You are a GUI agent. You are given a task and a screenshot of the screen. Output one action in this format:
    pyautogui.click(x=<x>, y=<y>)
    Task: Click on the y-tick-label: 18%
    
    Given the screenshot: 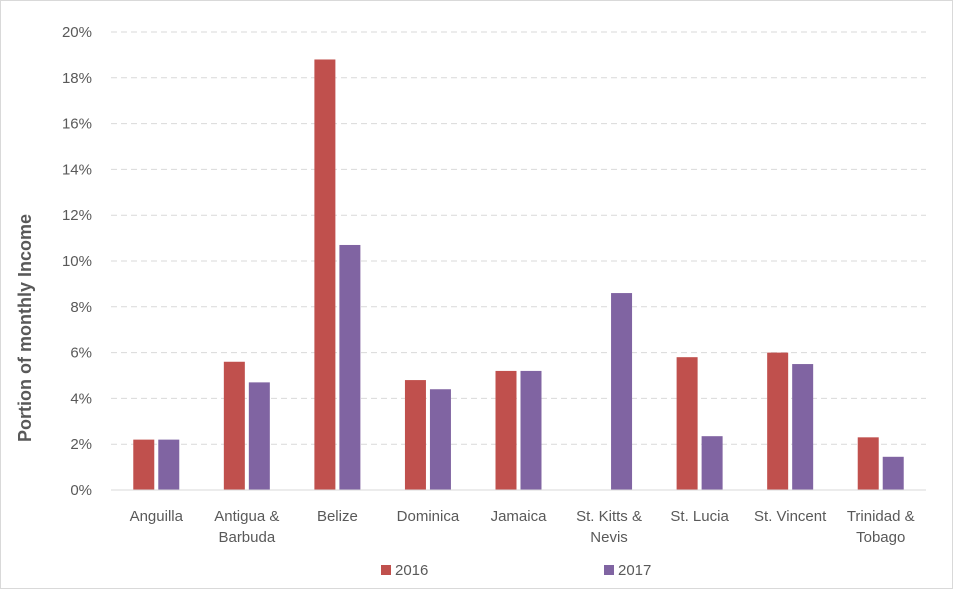 What is the action you would take?
    pyautogui.click(x=77, y=78)
    